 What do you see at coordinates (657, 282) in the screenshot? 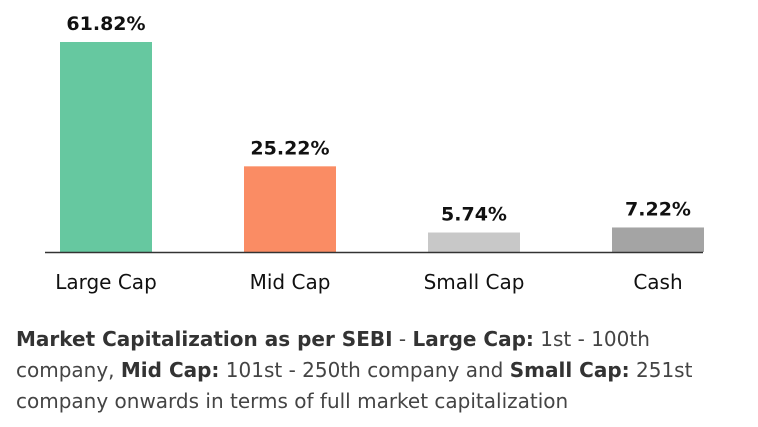
I see `category-label-cash: Cash` at bounding box center [657, 282].